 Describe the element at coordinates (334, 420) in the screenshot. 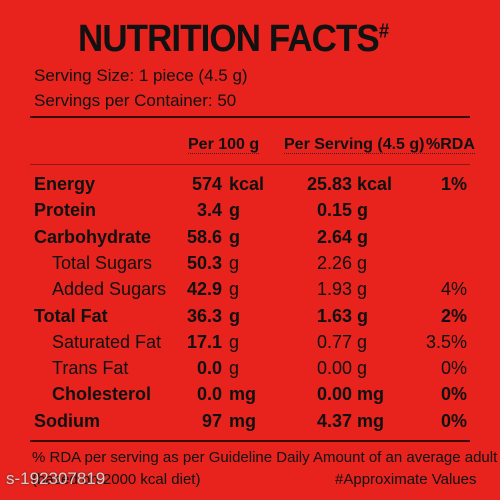

I see `per-serving-value: 4.37` at that location.